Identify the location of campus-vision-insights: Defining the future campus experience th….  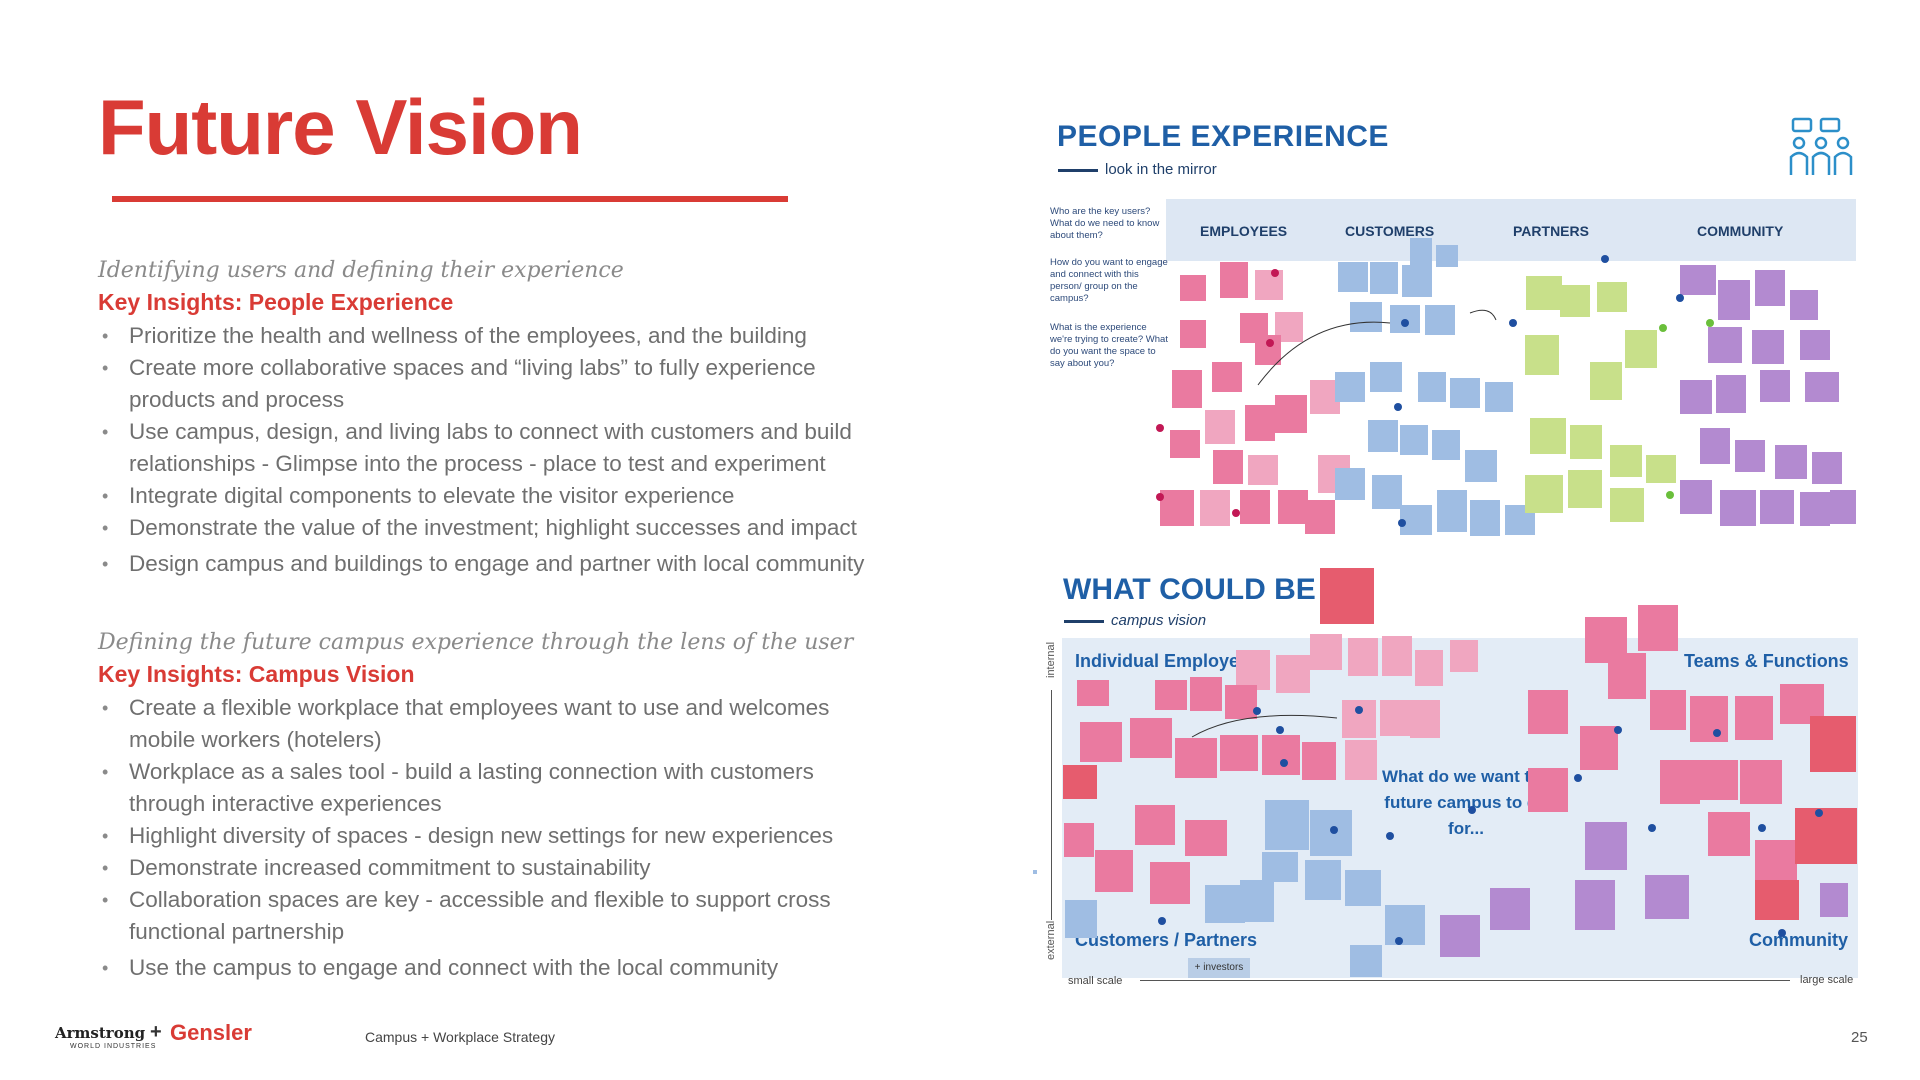
(498, 807).